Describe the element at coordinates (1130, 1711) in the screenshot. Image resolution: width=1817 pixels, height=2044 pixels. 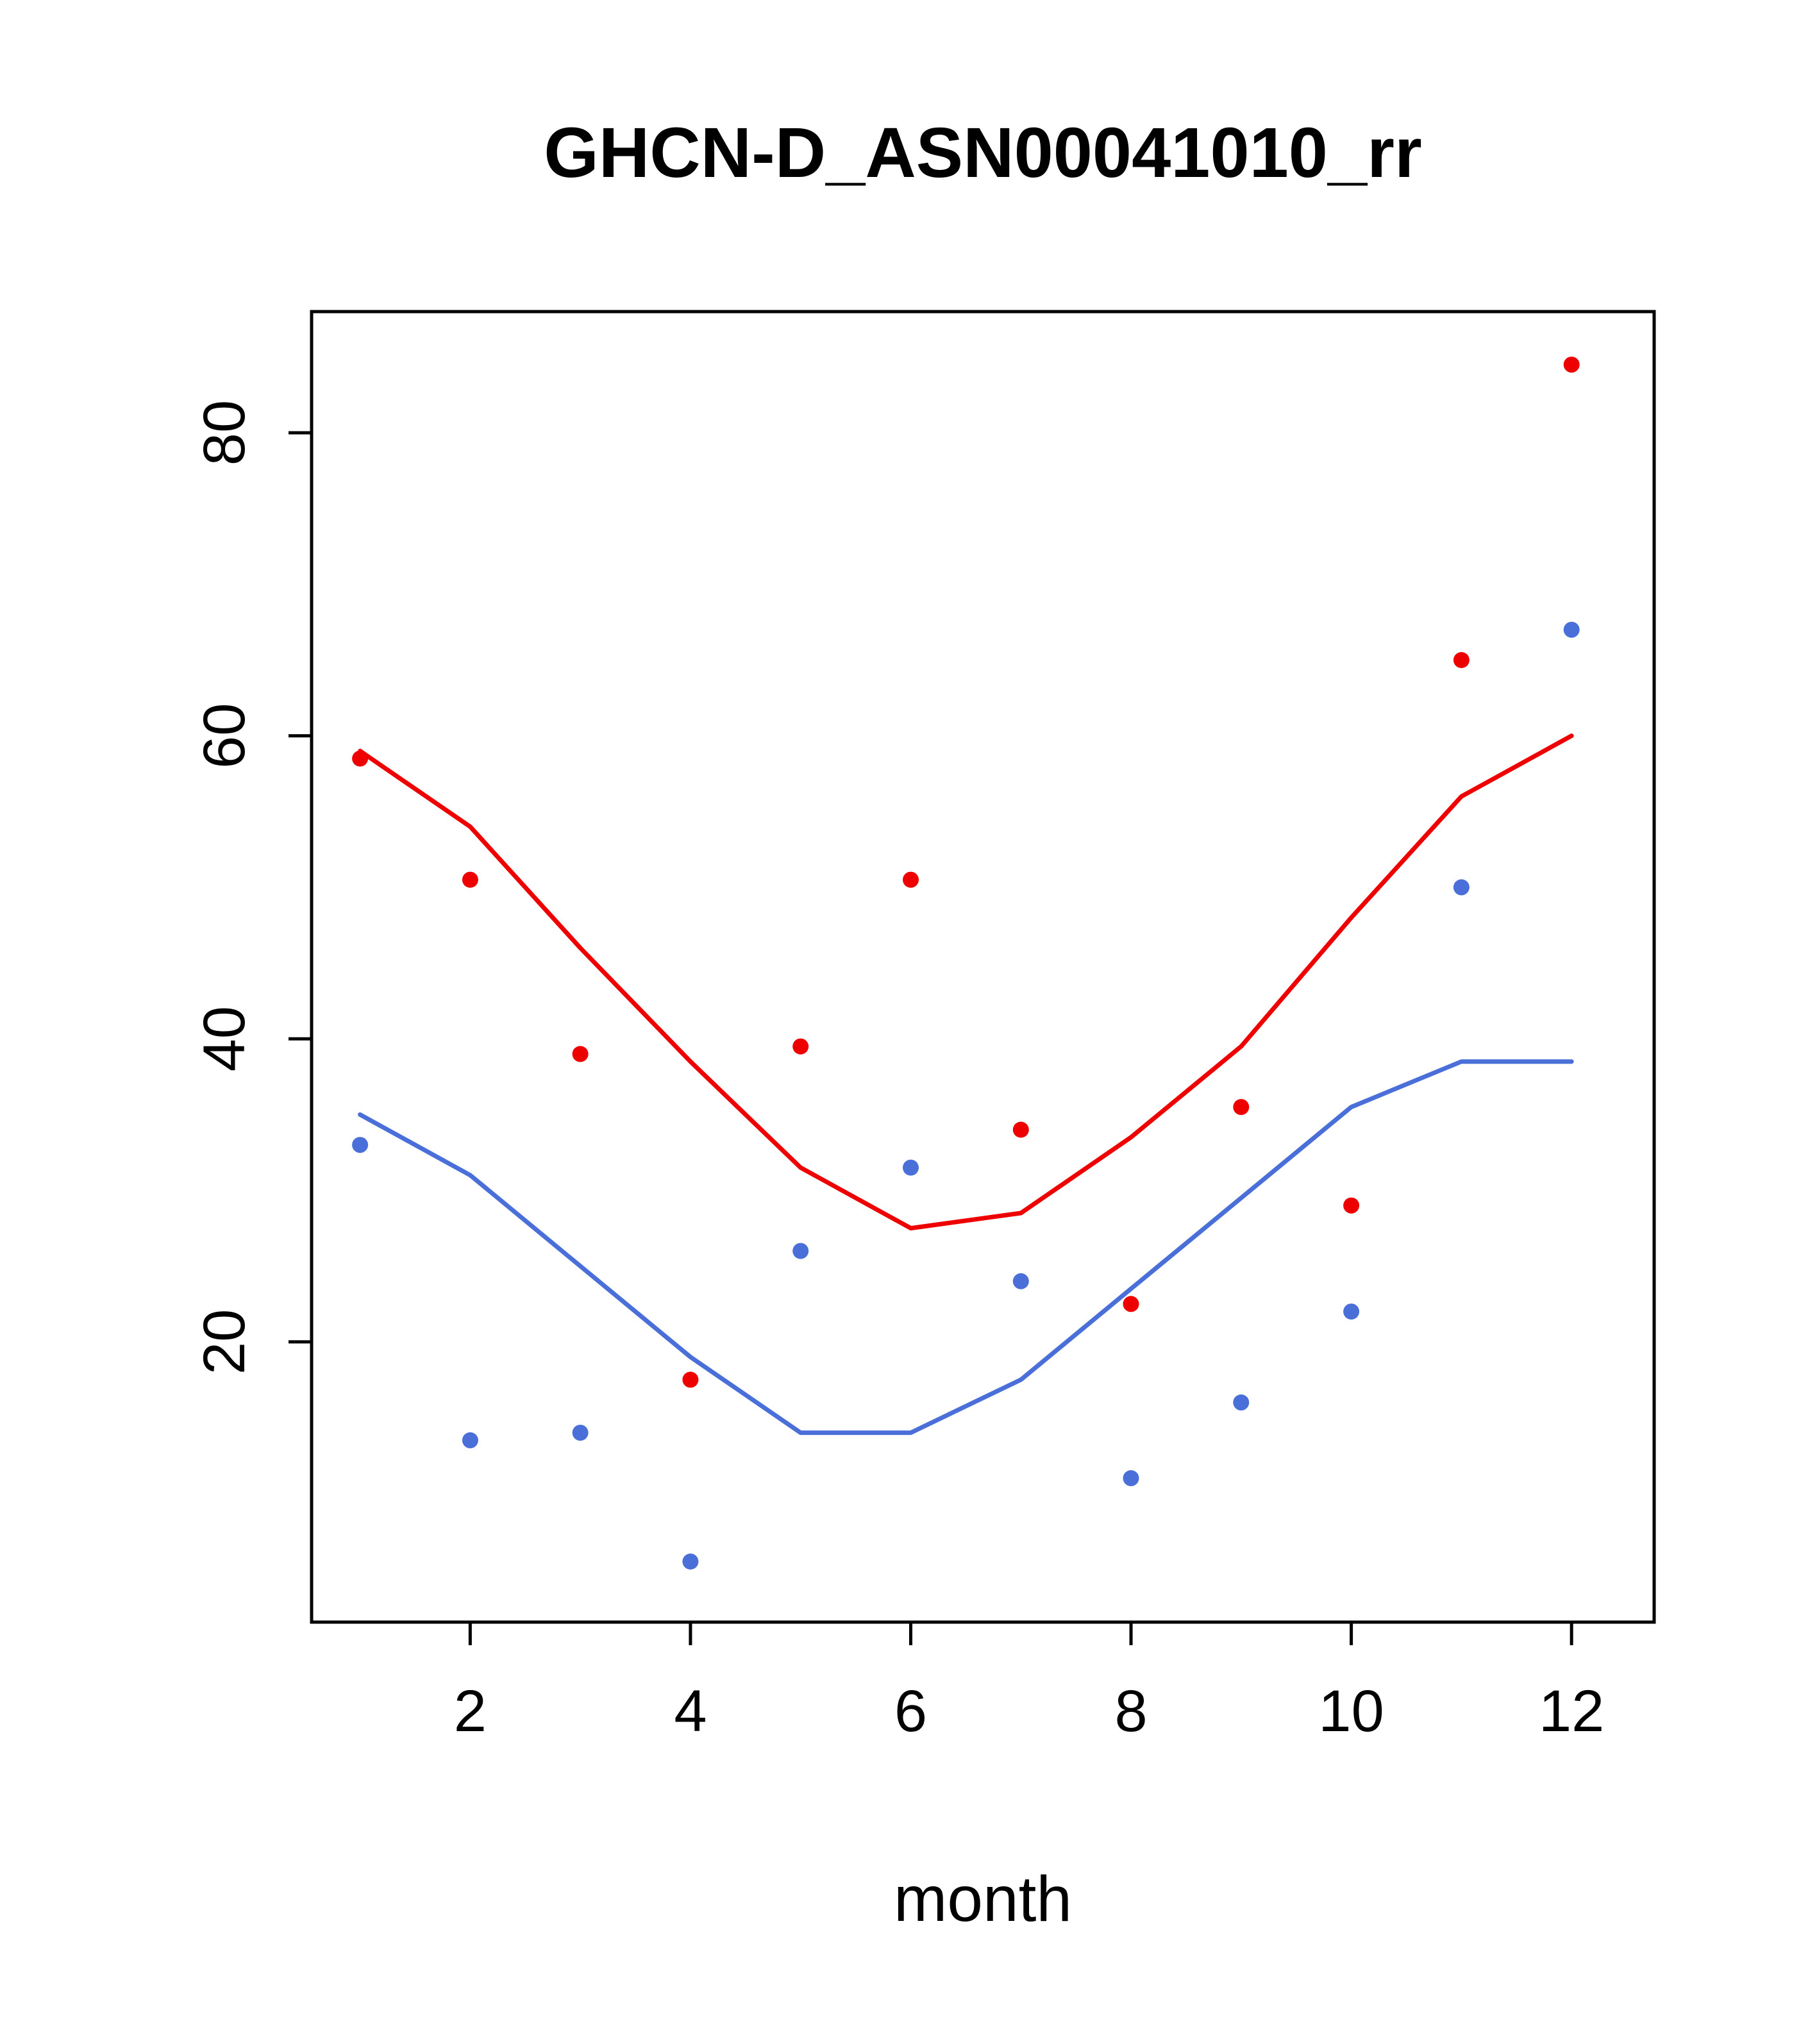
I see `x-tick-label: 8` at that location.